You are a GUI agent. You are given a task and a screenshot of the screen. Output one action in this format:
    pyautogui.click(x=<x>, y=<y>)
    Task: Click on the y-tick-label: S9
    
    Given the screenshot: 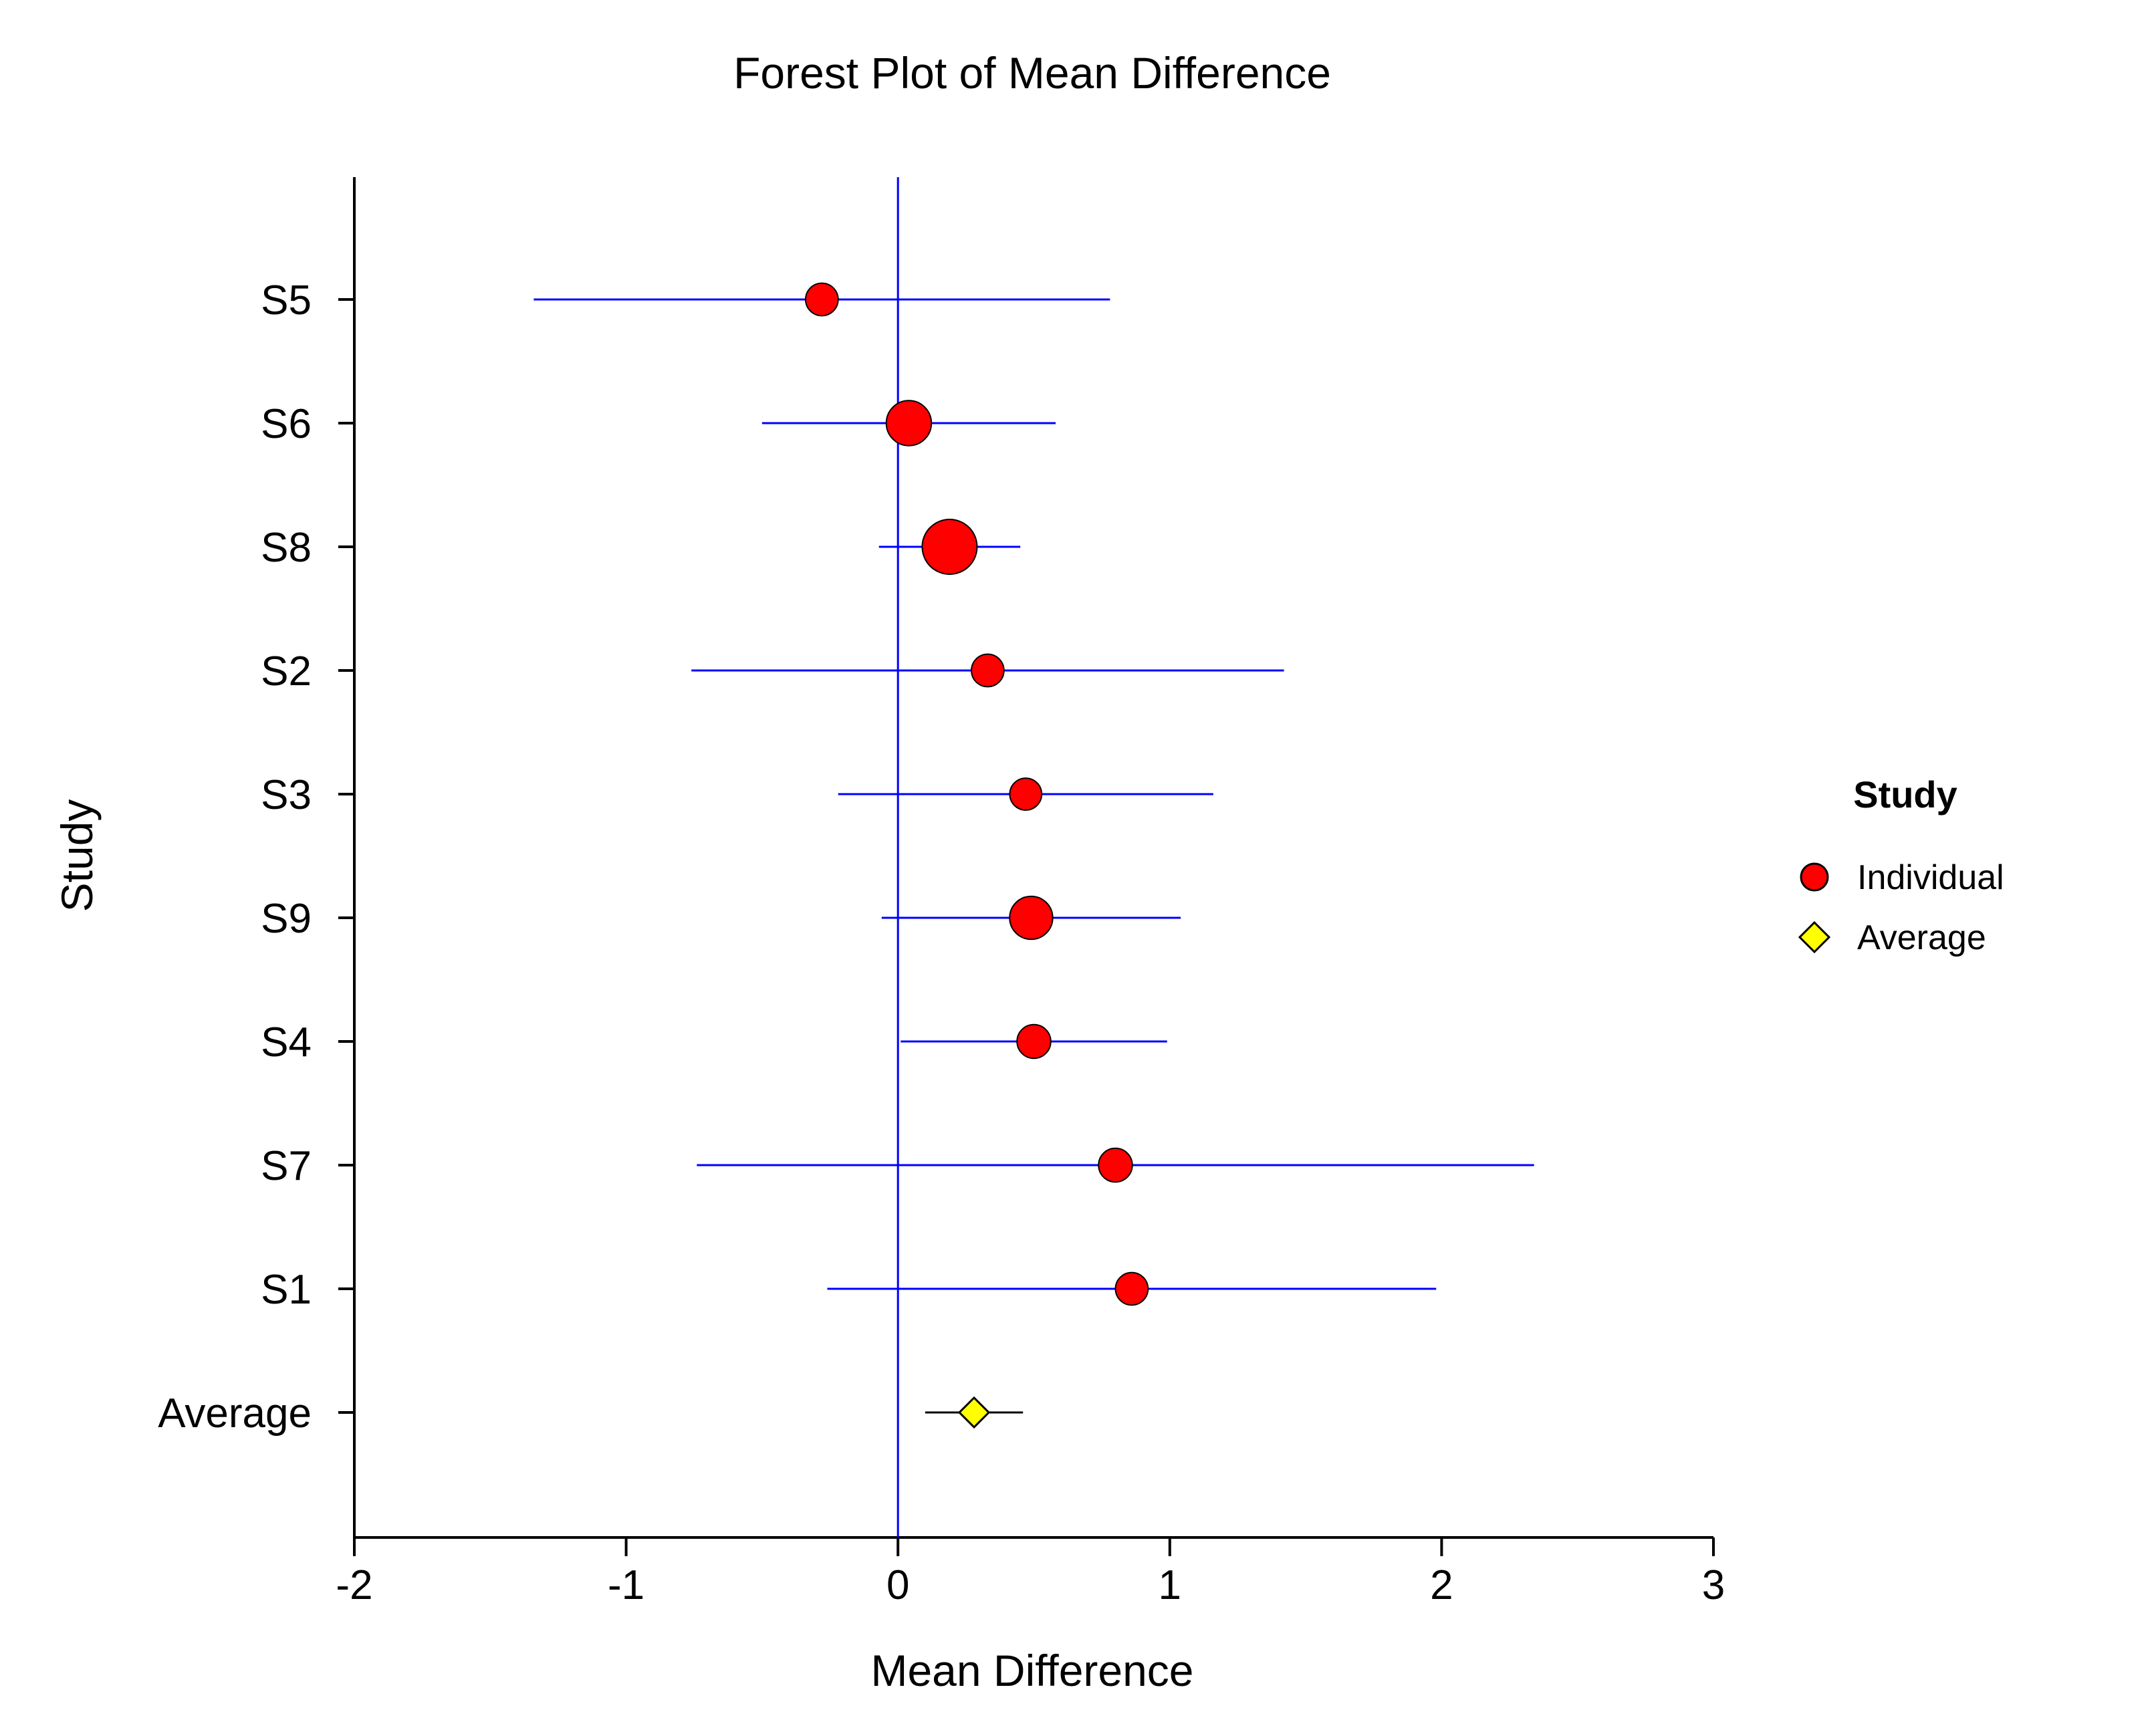 What is the action you would take?
    pyautogui.click(x=286, y=919)
    